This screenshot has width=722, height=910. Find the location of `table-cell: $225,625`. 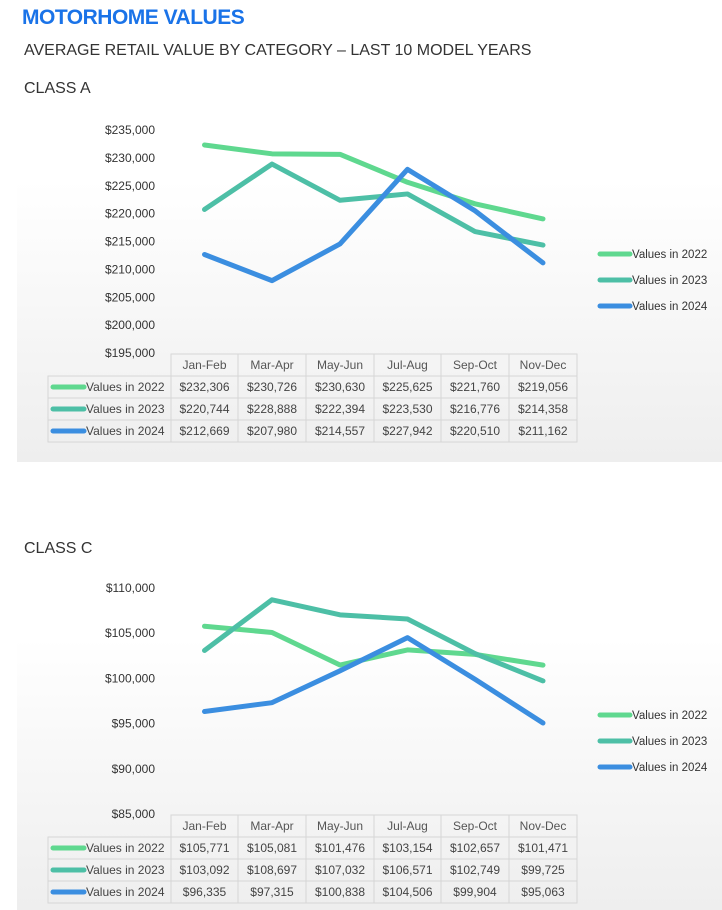

table-cell: $225,625 is located at coordinates (407, 387).